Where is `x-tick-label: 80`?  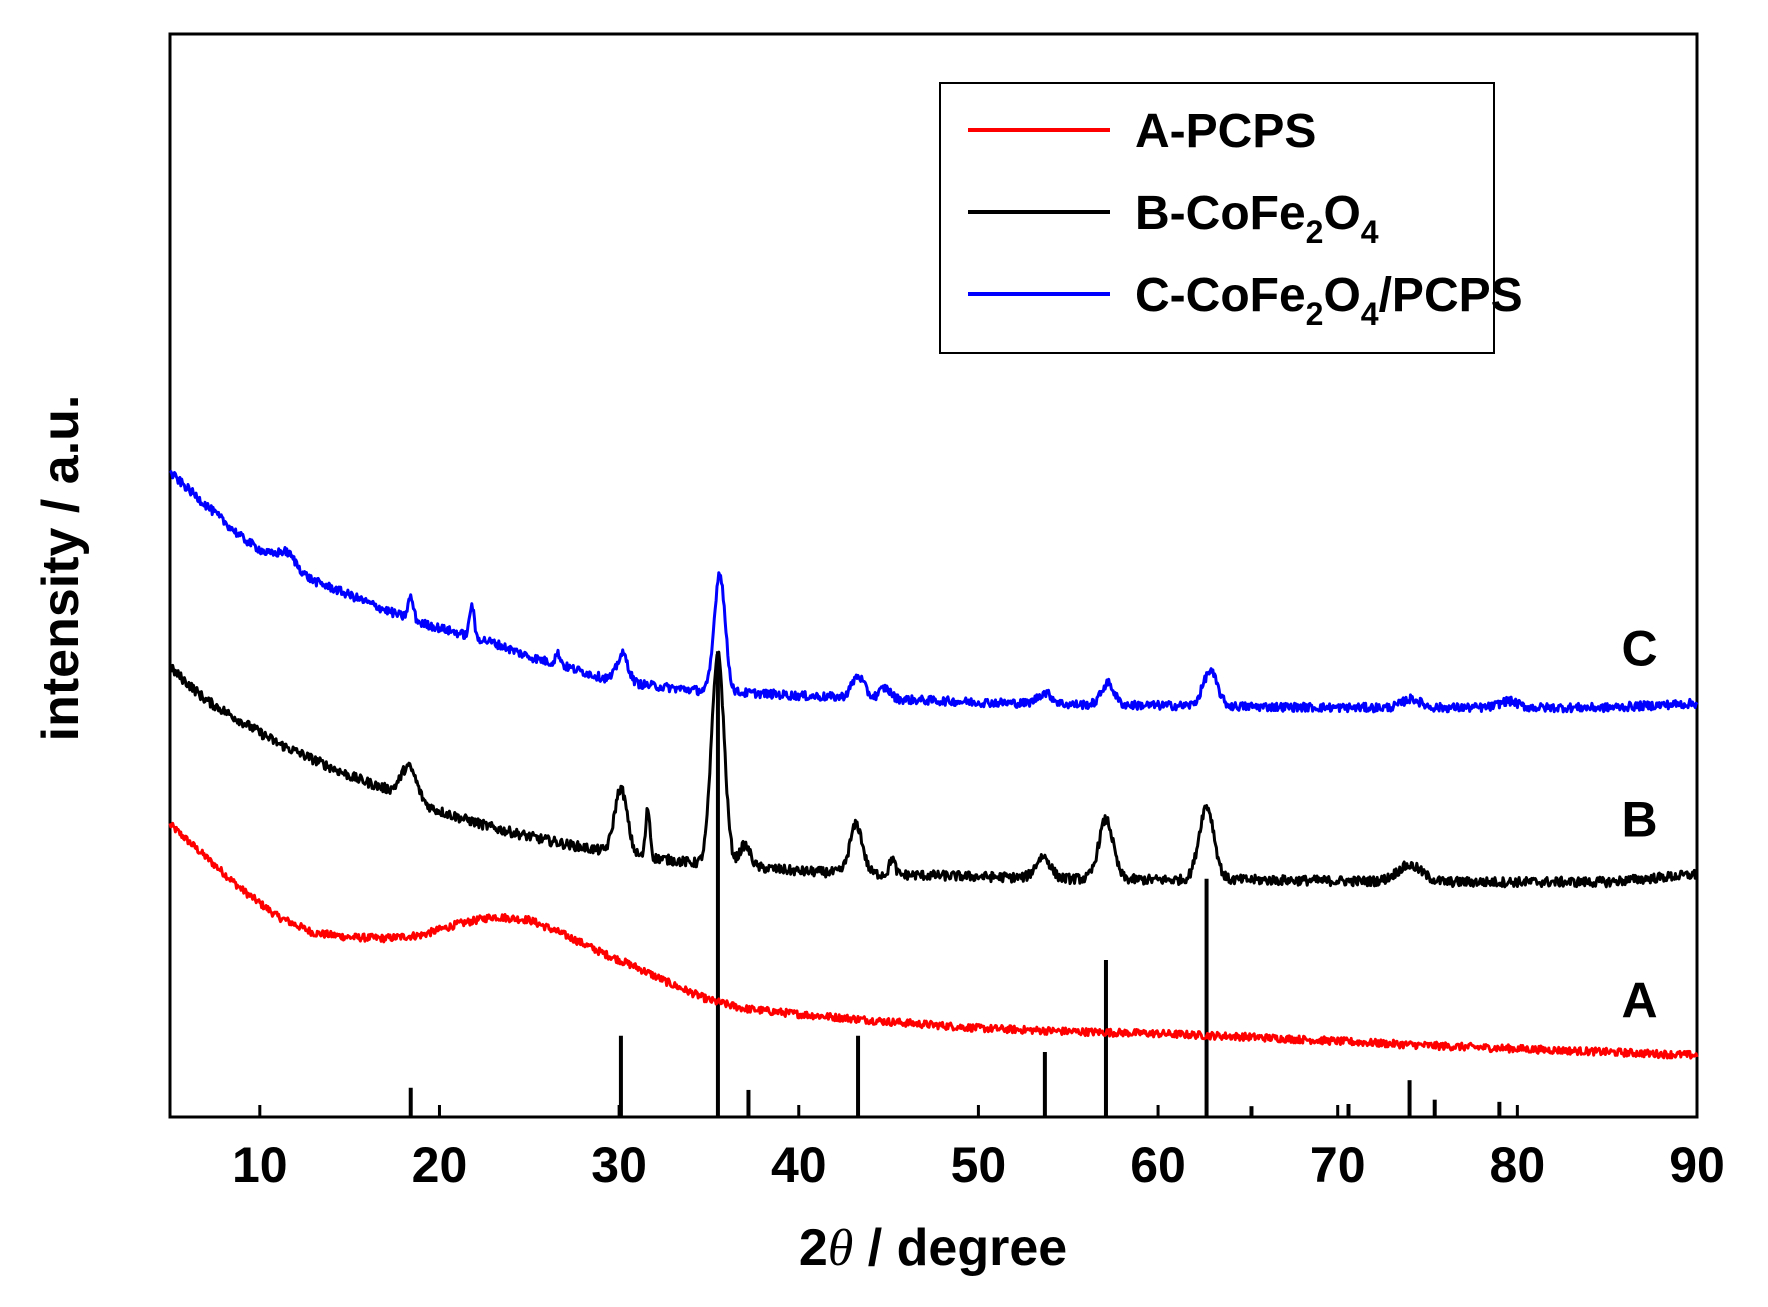 x-tick-label: 80 is located at coordinates (1518, 1165).